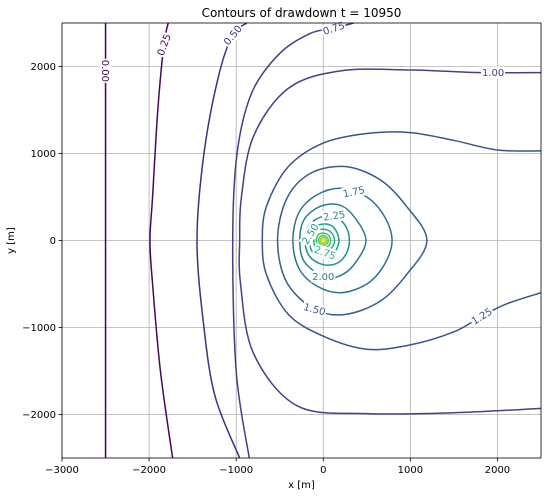 The image size is (547, 496). I want to click on contour-label: 1.75, so click(354, 192).